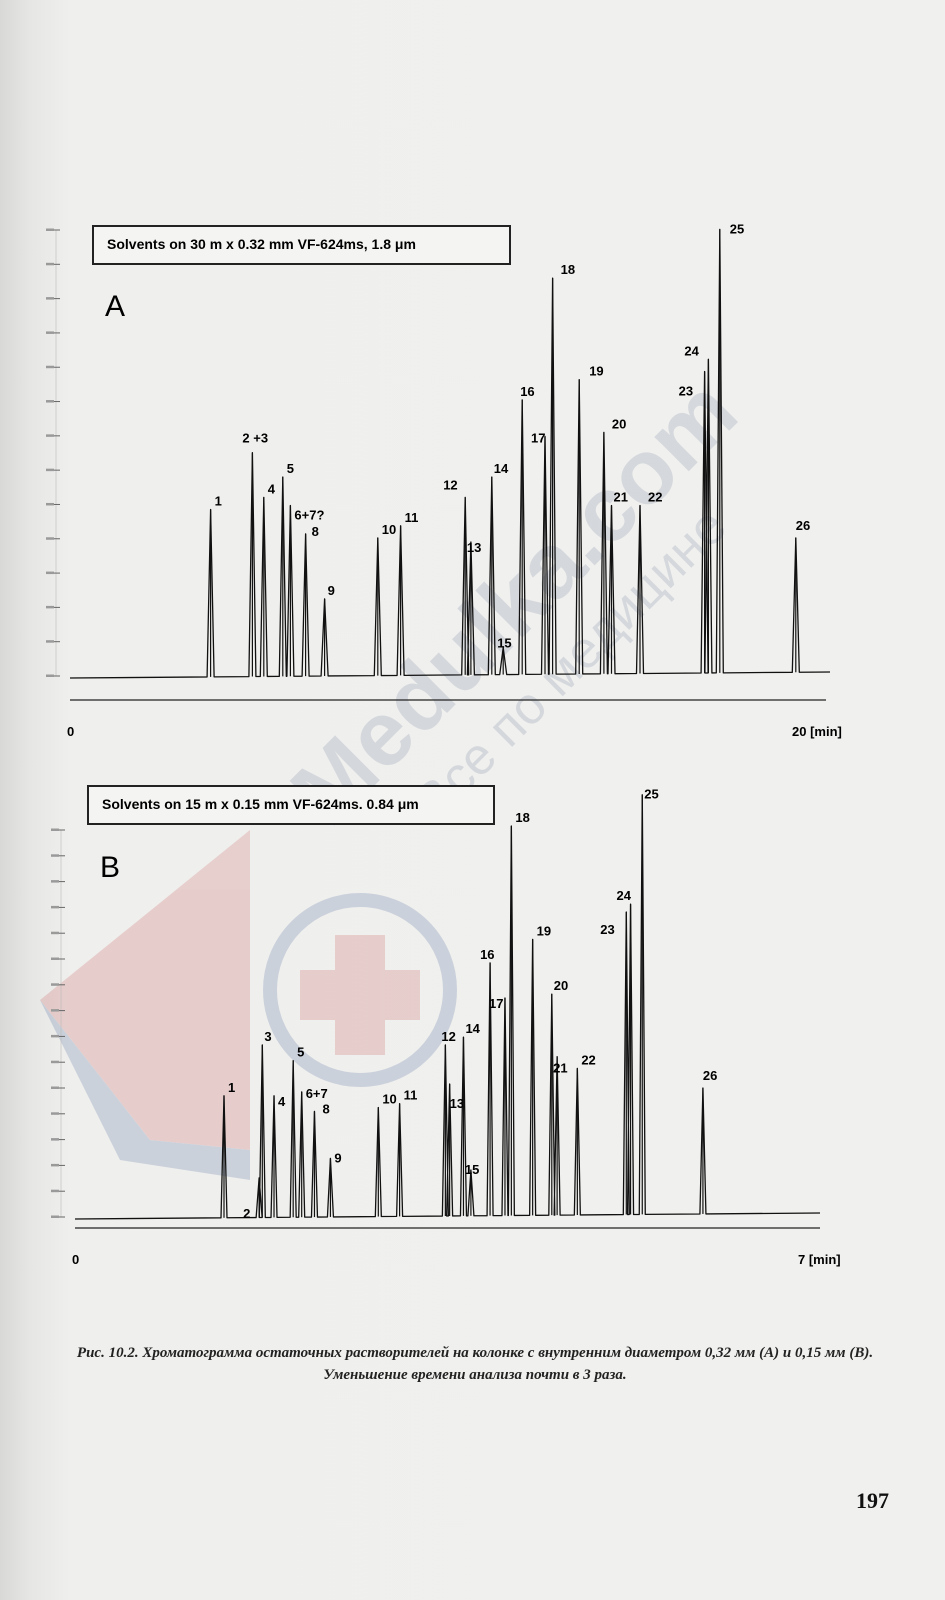 Image resolution: width=945 pixels, height=1600 pixels. Describe the element at coordinates (819, 1259) in the screenshot. I see `x-axis-end-label: 7 [min]` at that location.